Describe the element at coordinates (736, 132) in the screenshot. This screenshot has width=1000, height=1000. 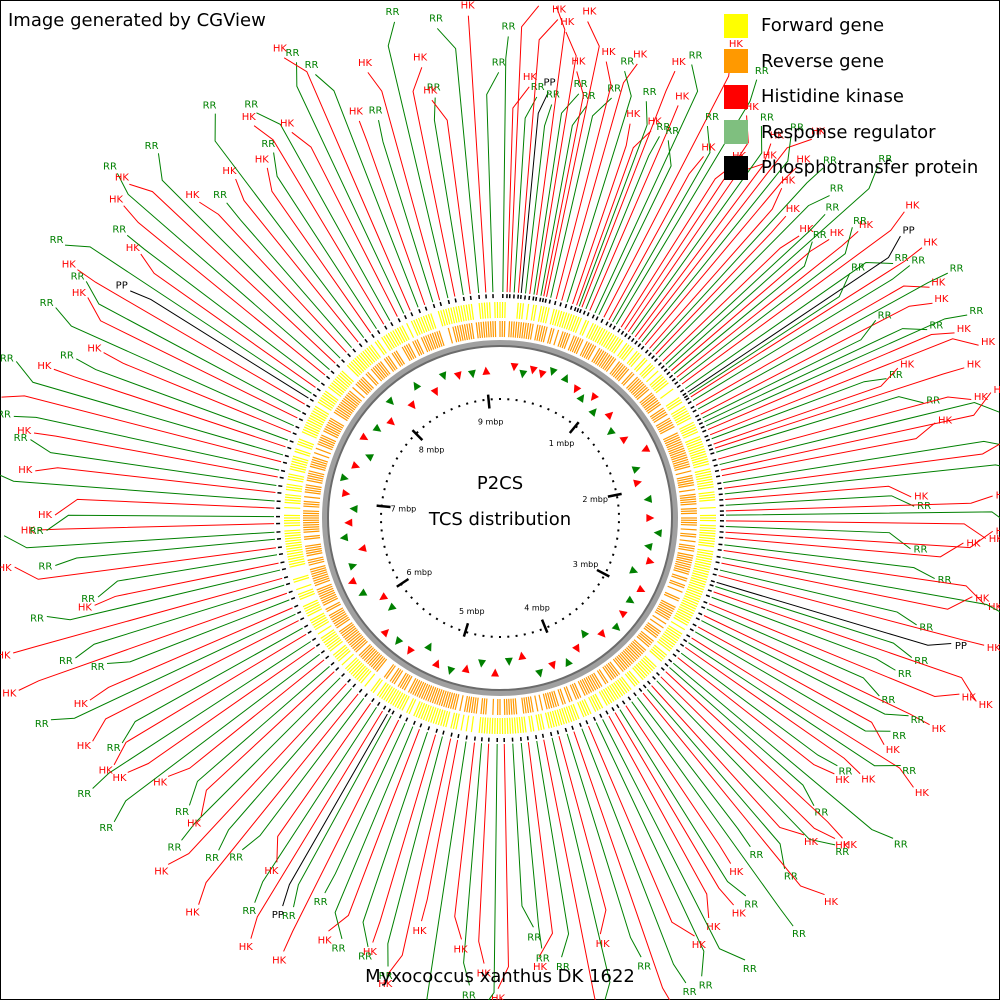
I see `response-regulator-swatch-icon` at that location.